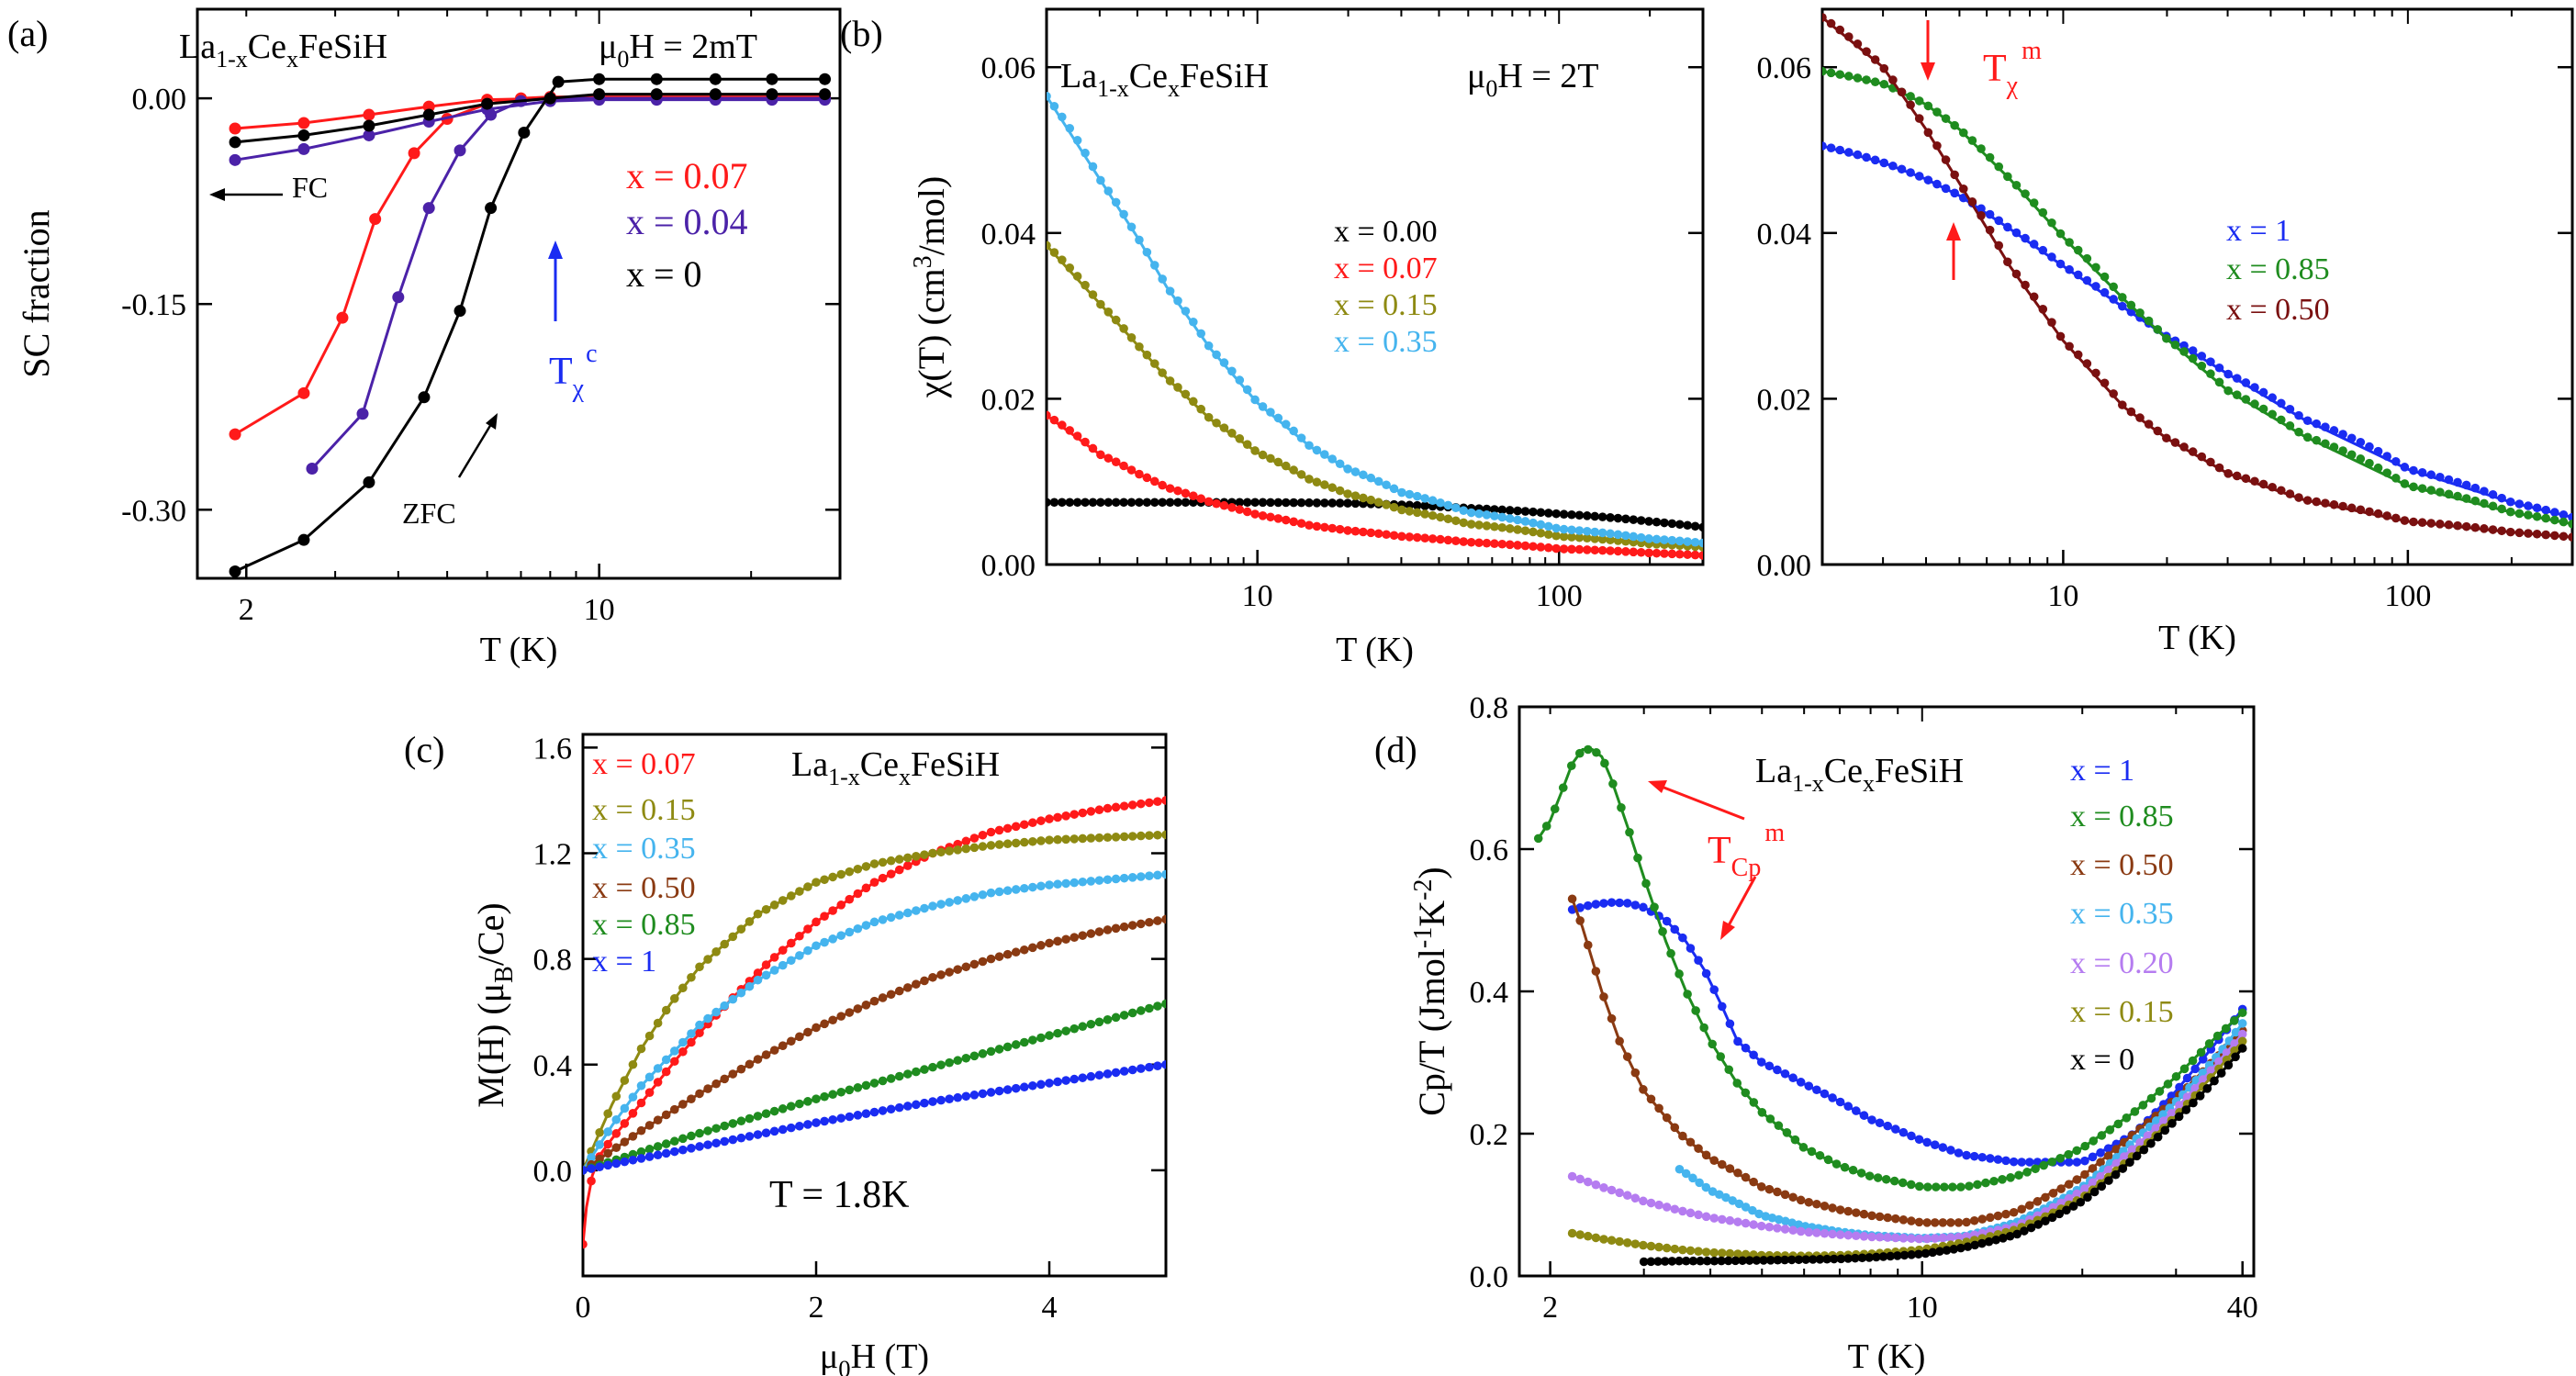 This screenshot has width=2576, height=1376. What do you see at coordinates (861, 34) in the screenshot?
I see `panel-label-b: (b)` at bounding box center [861, 34].